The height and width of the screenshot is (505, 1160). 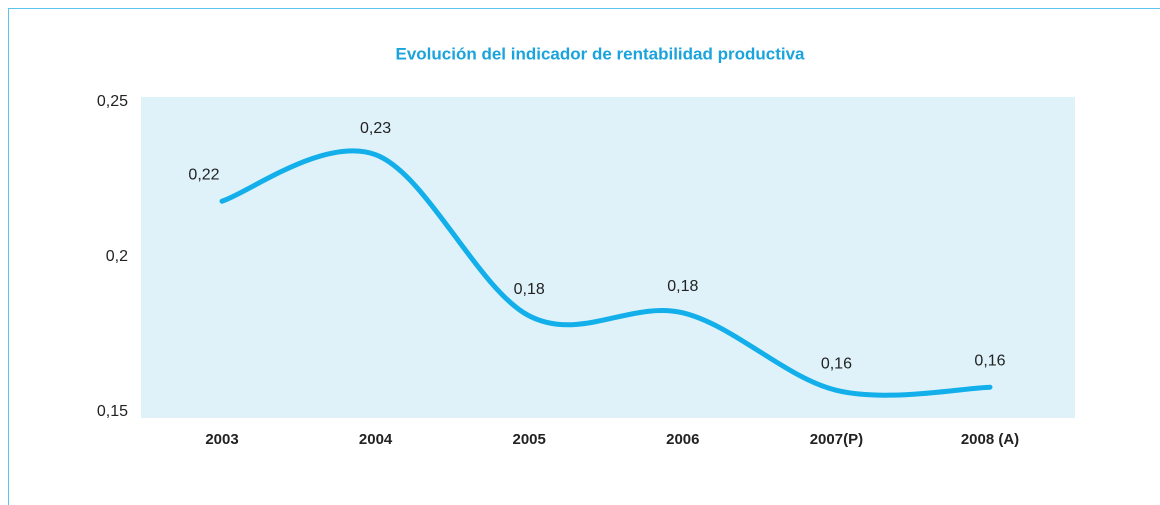 I want to click on y-tick-label: 0,2, so click(x=117, y=256).